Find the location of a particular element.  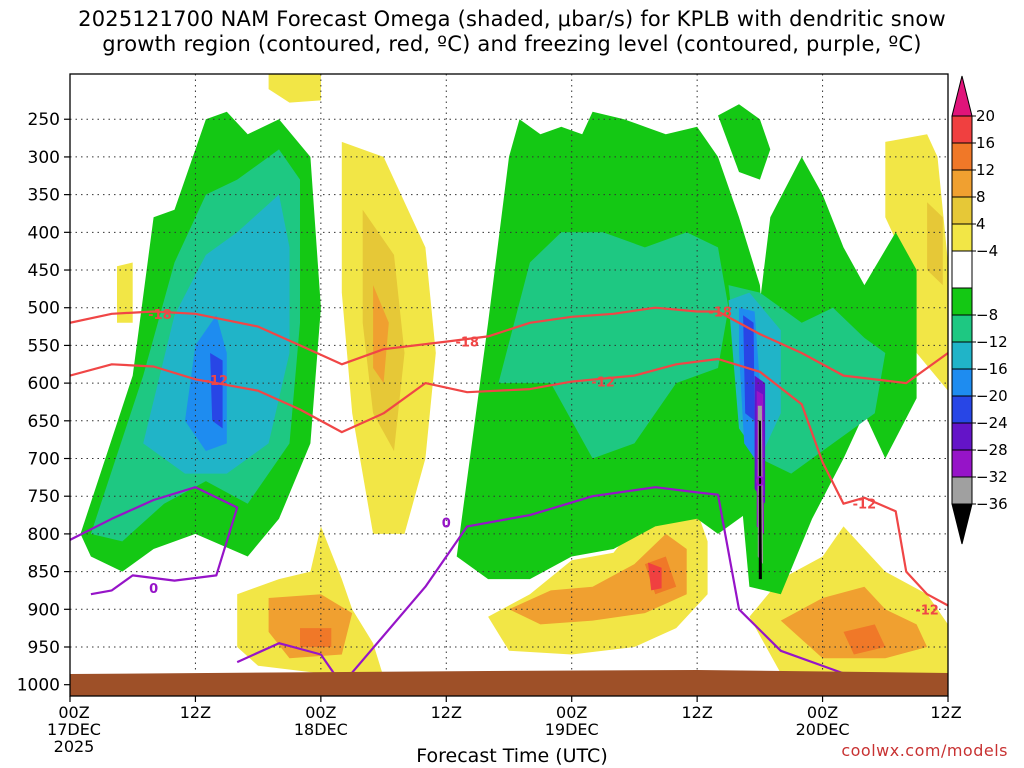

y-tick-label-550: 550 is located at coordinates (44, 346).